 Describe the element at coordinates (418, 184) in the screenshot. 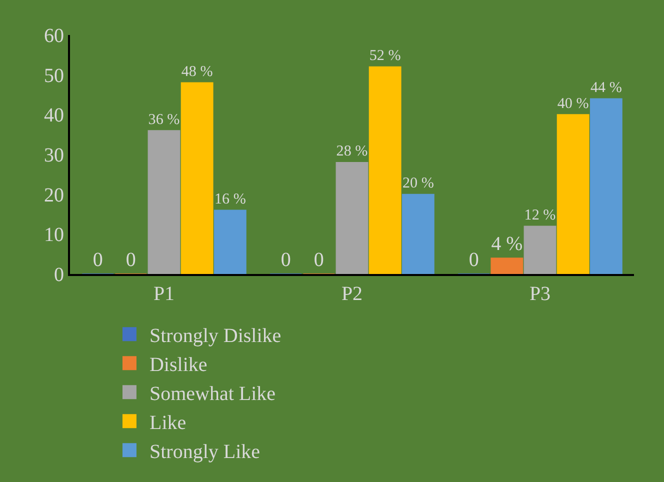

I see `data-label: 20 %` at that location.